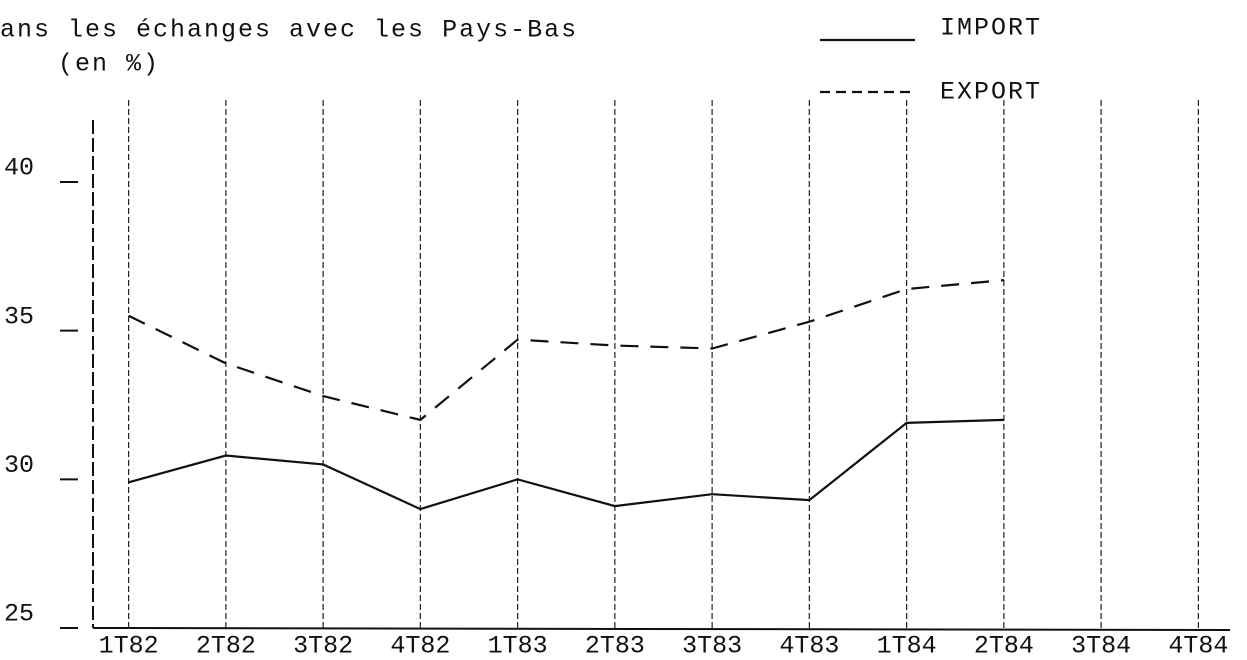 Image resolution: width=1247 pixels, height=660 pixels. Describe the element at coordinates (129, 646) in the screenshot. I see `x-tick-label: 1T82` at that location.